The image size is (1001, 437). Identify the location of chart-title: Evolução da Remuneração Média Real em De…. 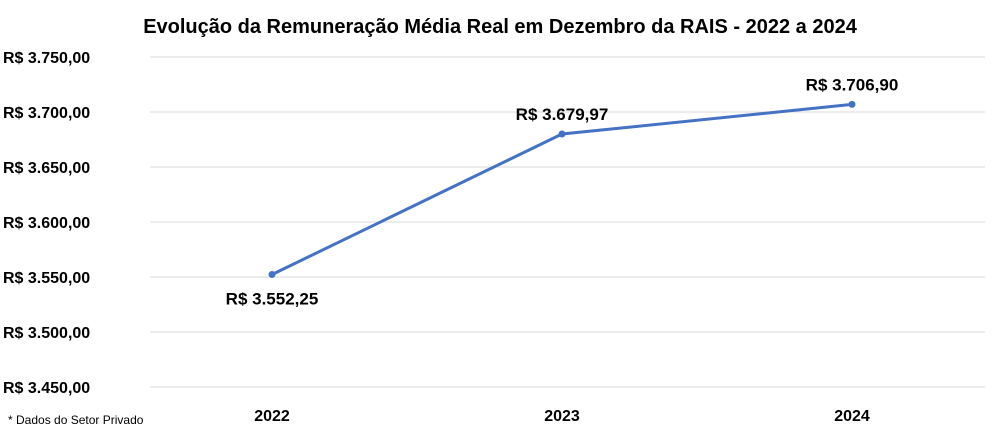
(500, 27).